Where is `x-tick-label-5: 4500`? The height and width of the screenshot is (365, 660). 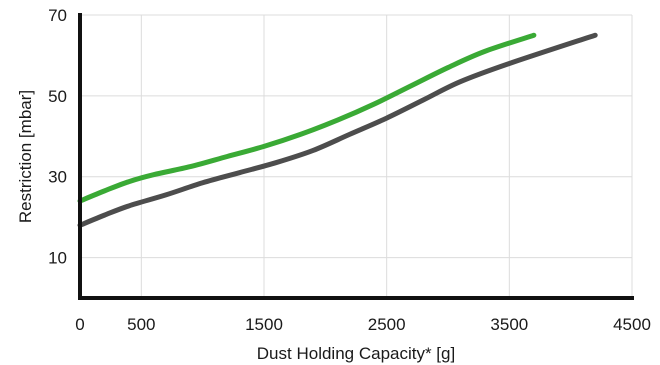 x-tick-label-5: 4500 is located at coordinates (632, 324).